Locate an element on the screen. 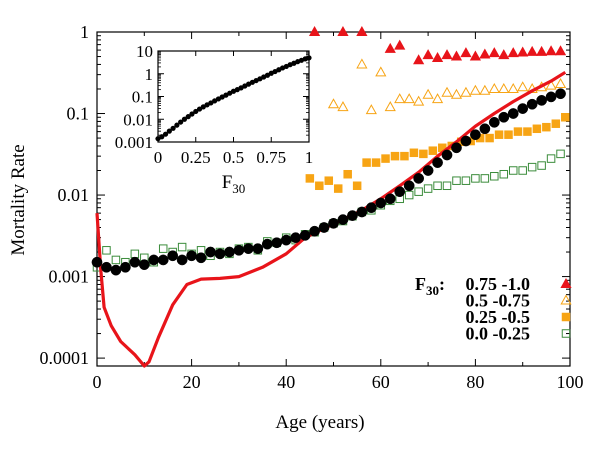 The image size is (598, 452). y-axis-title: Mortality Rate is located at coordinates (18, 199).